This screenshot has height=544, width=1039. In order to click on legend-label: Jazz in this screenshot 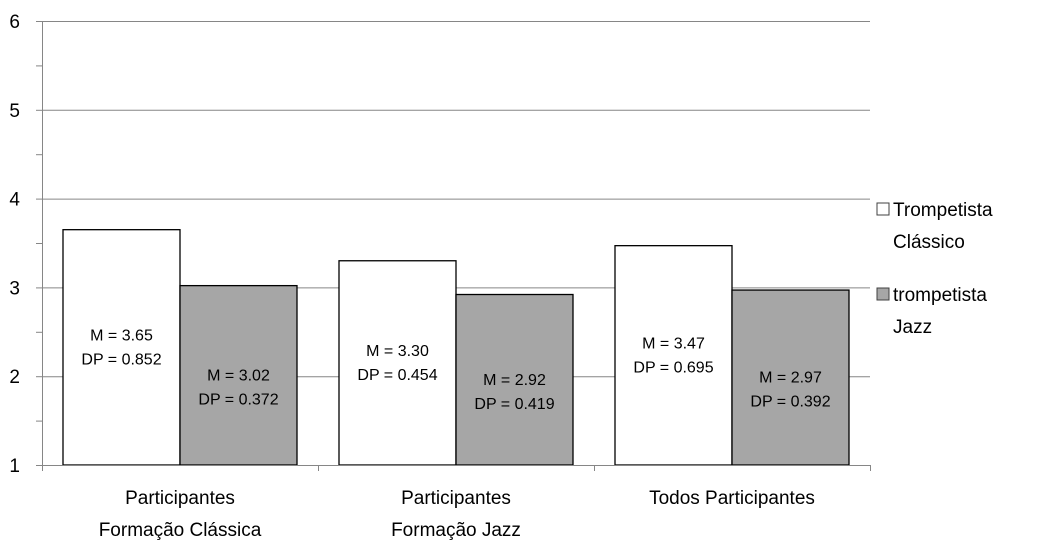, I will do `click(912, 327)`.